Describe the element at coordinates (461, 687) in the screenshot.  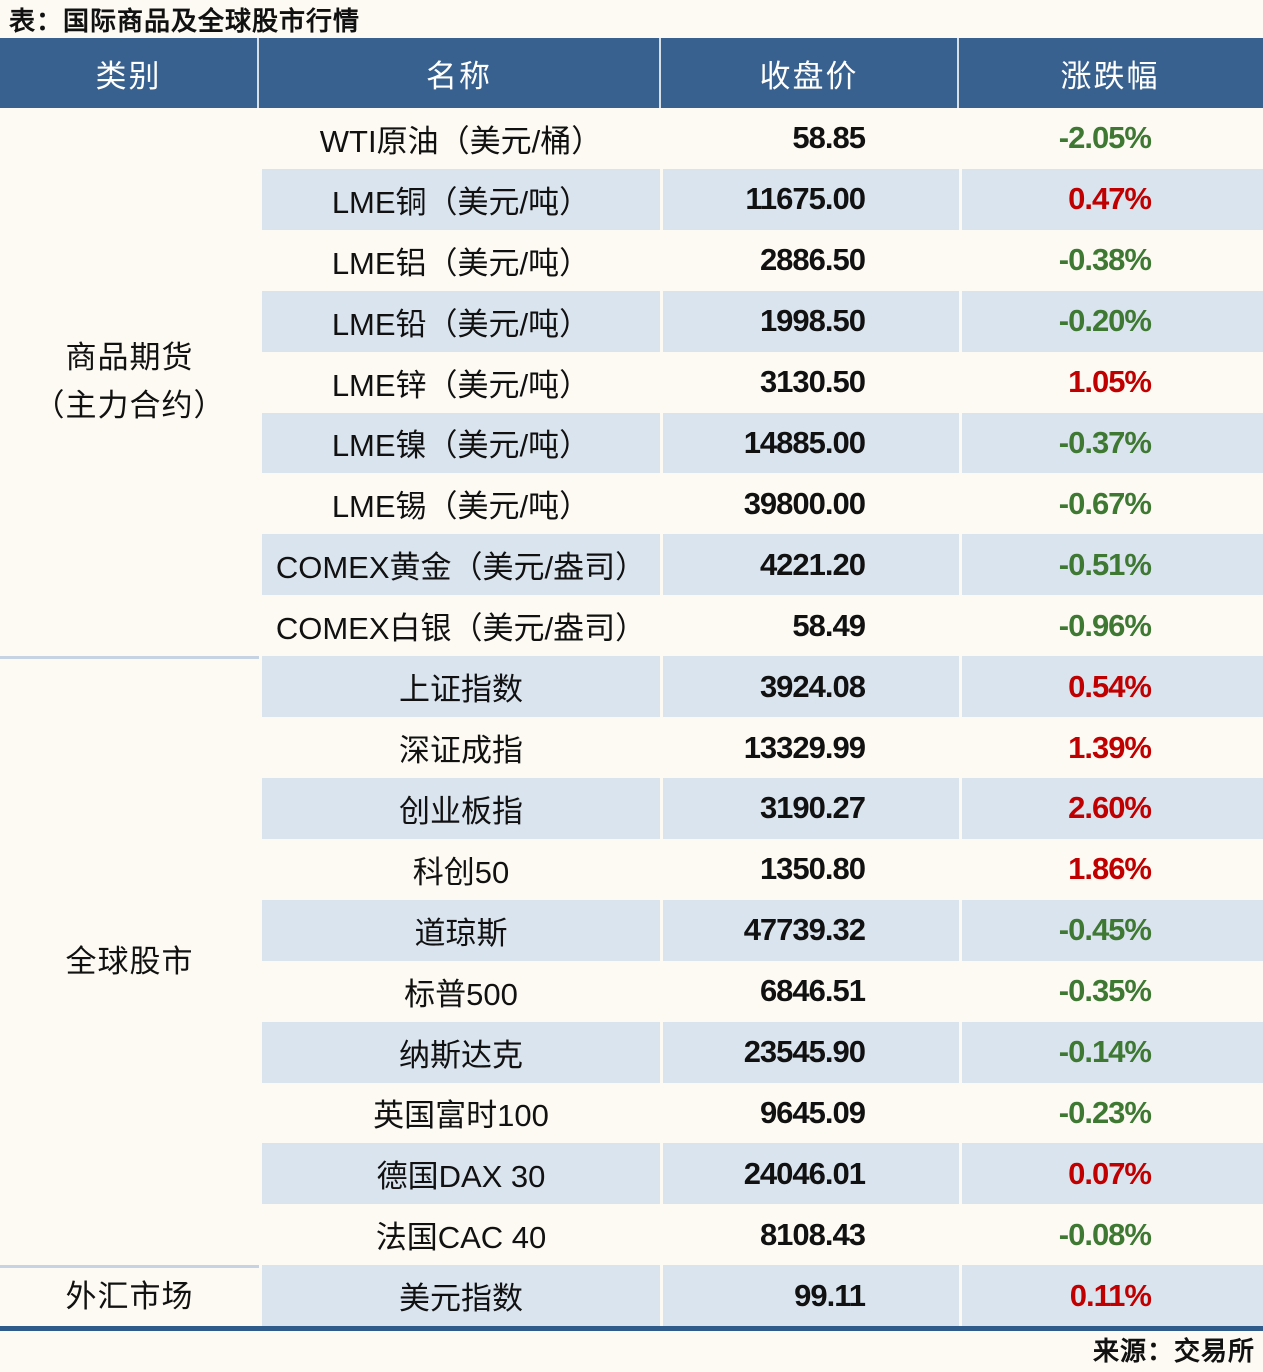
I see `name-cell: 上证指数` at that location.